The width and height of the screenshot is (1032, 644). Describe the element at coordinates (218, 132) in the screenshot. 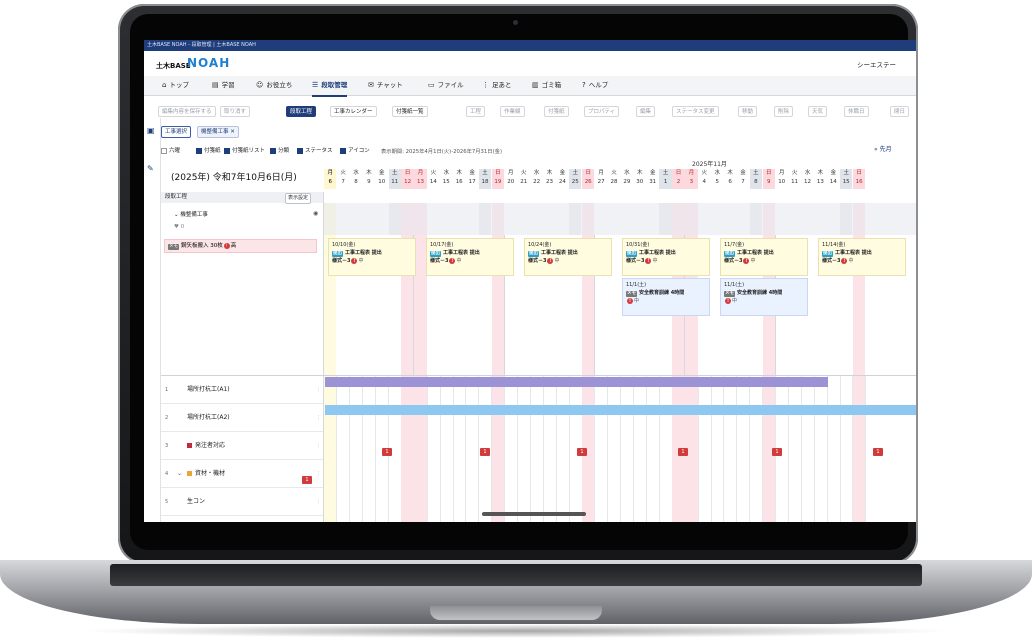

I see `project-chip: 機整備工事 ✕` at that location.